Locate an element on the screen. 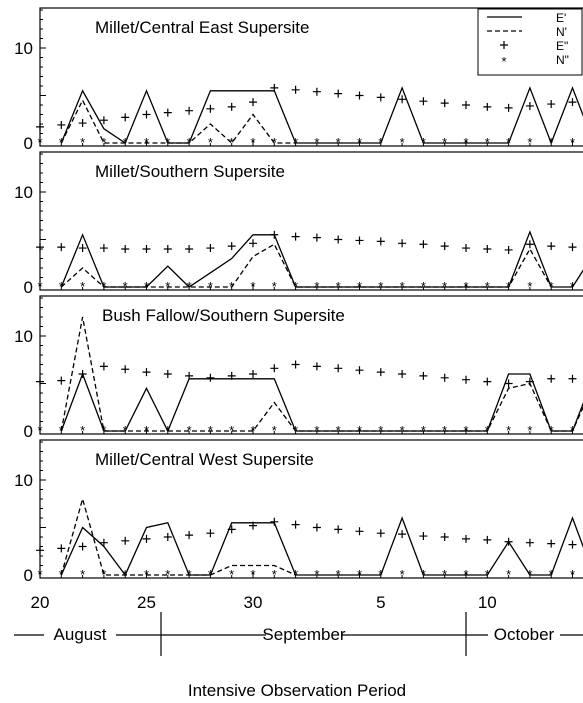 The height and width of the screenshot is (703, 583). series-star: * * * * * * * * * * * * * * * * * * * * * * * * * * is located at coordinates (306, 430).